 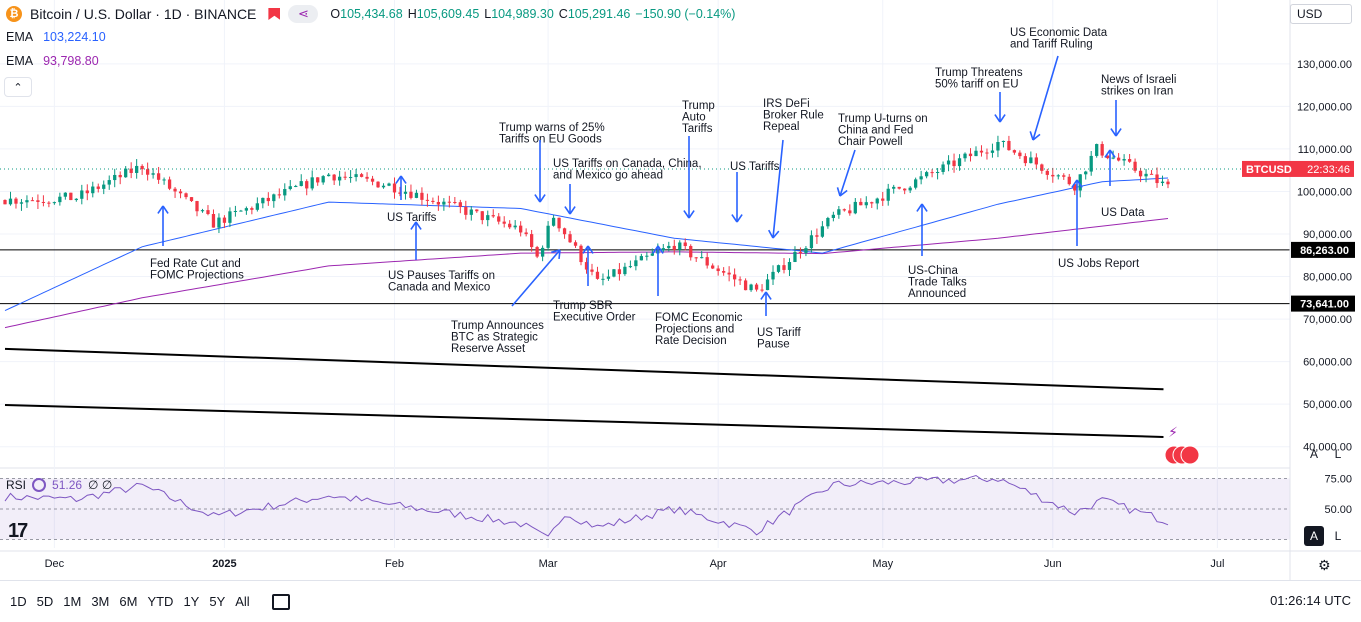 I want to click on annotation: US Data, so click(x=1123, y=184).